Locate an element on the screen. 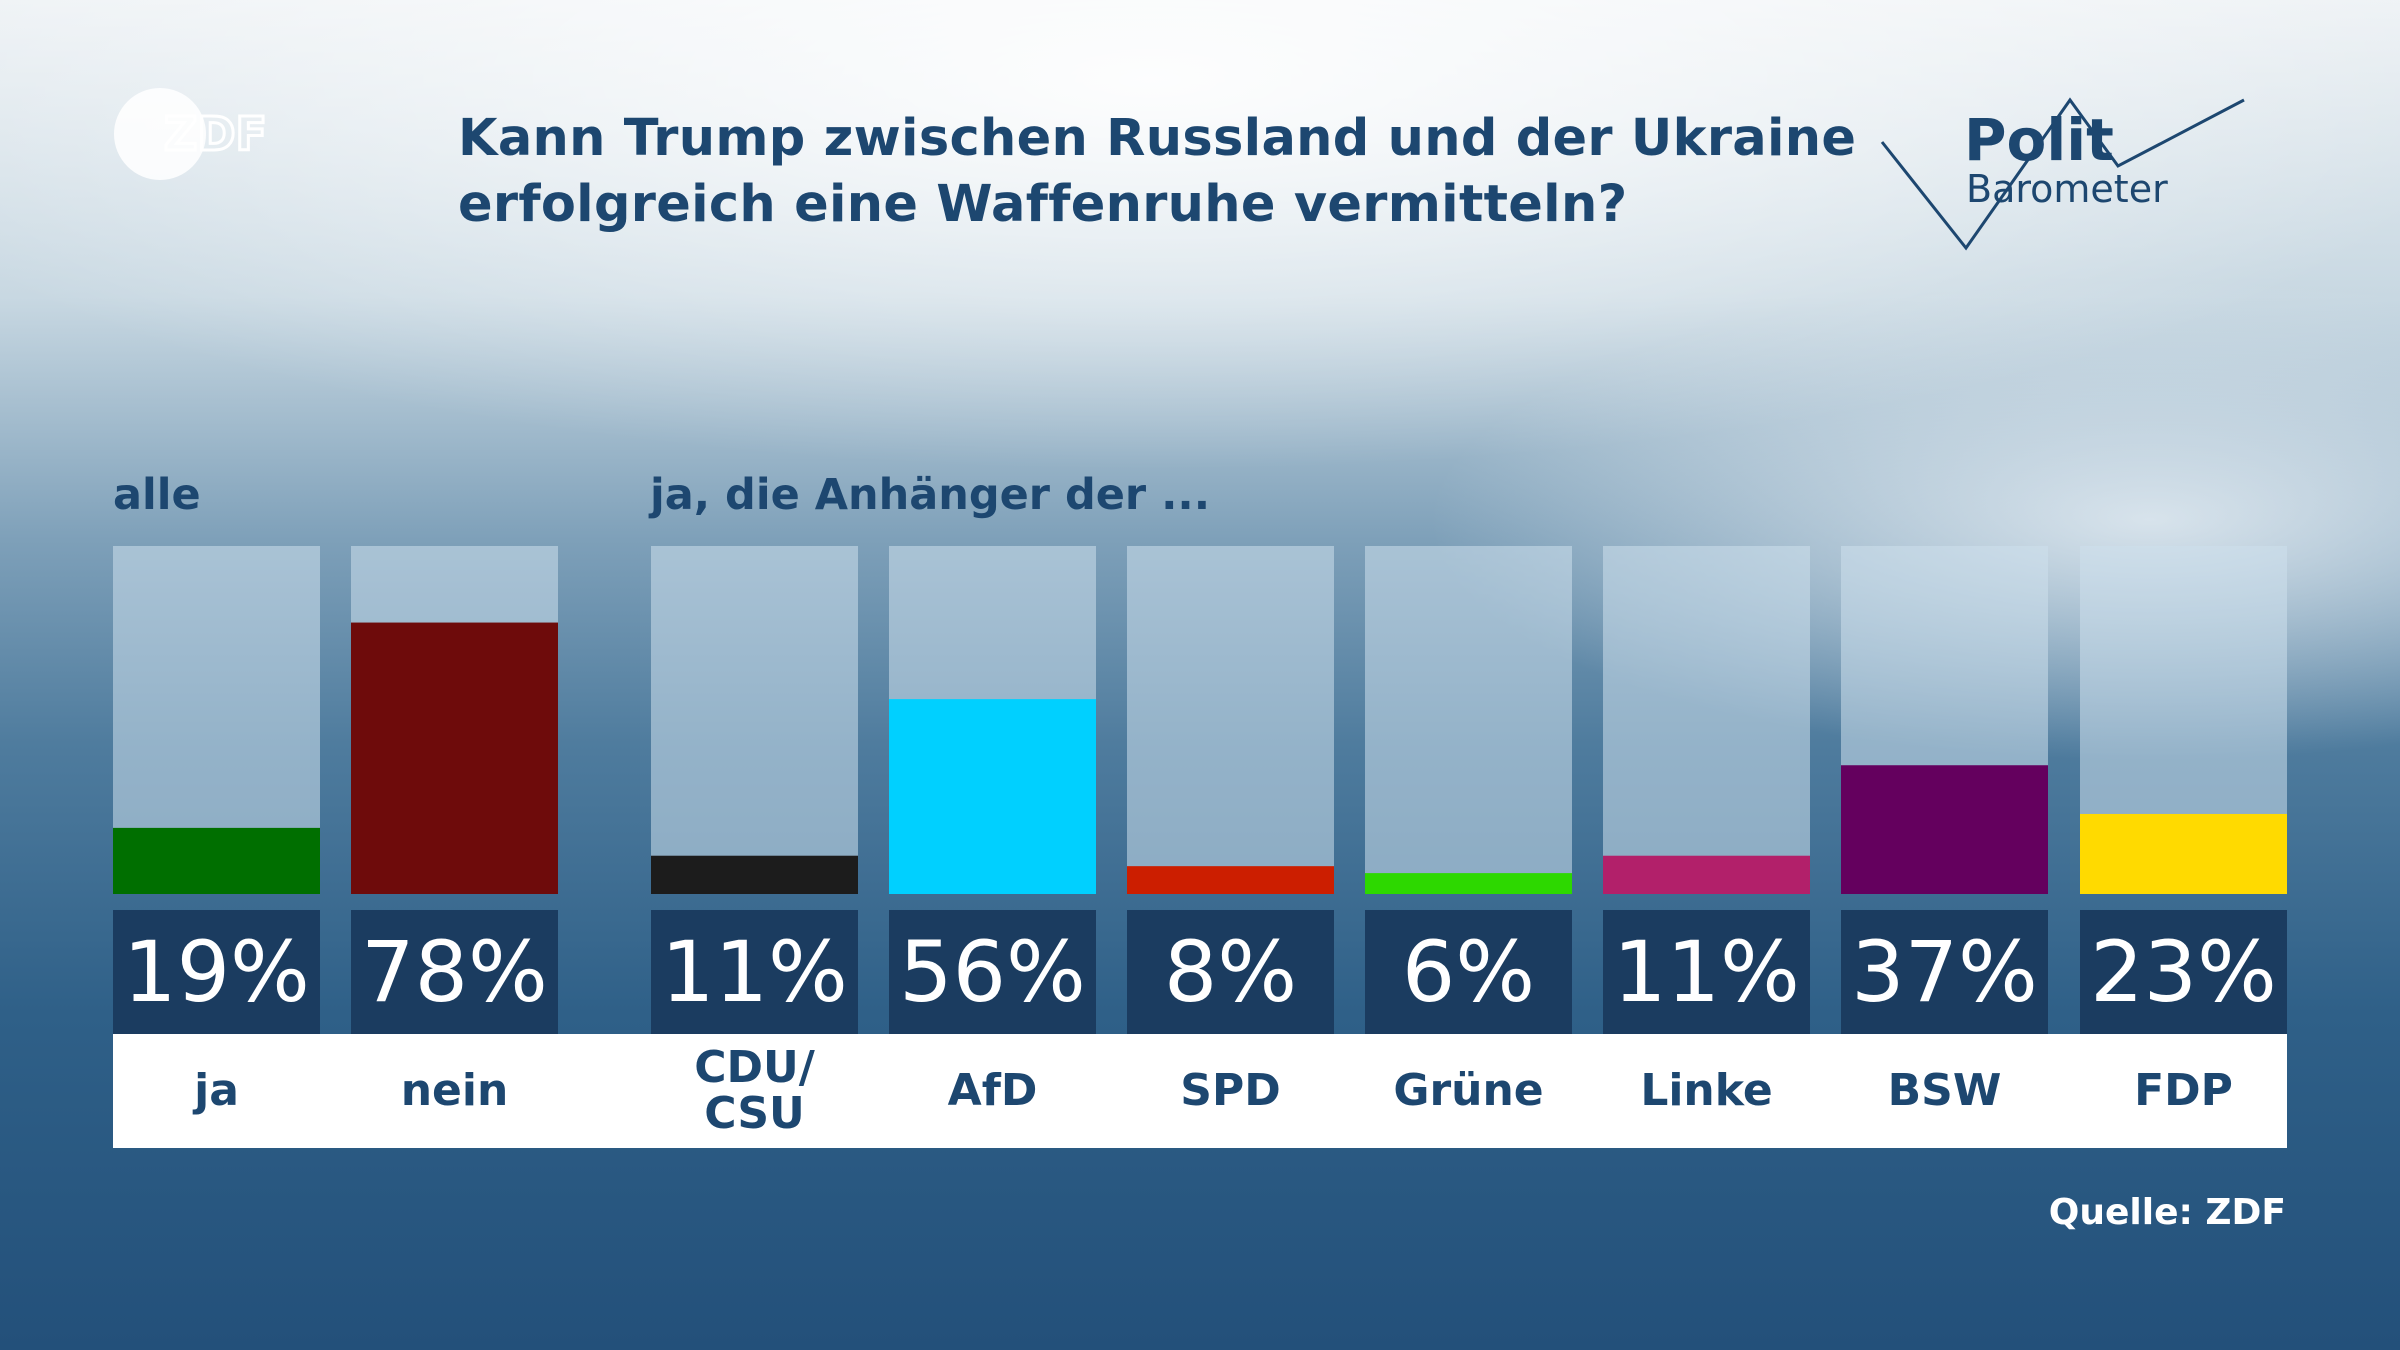  bar-track-cdu-csu is located at coordinates (754, 720).